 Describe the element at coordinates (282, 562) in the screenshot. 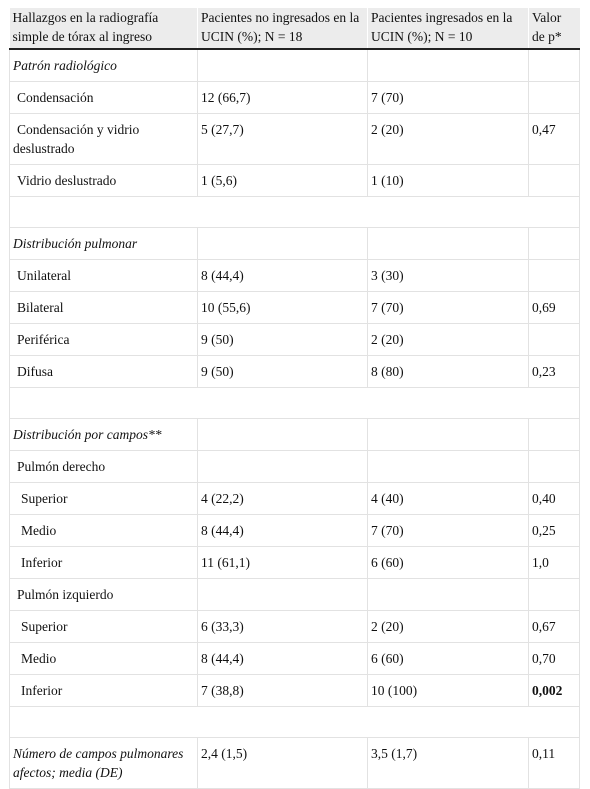

I see `cell-not-admitted: 11 (61,1)` at that location.